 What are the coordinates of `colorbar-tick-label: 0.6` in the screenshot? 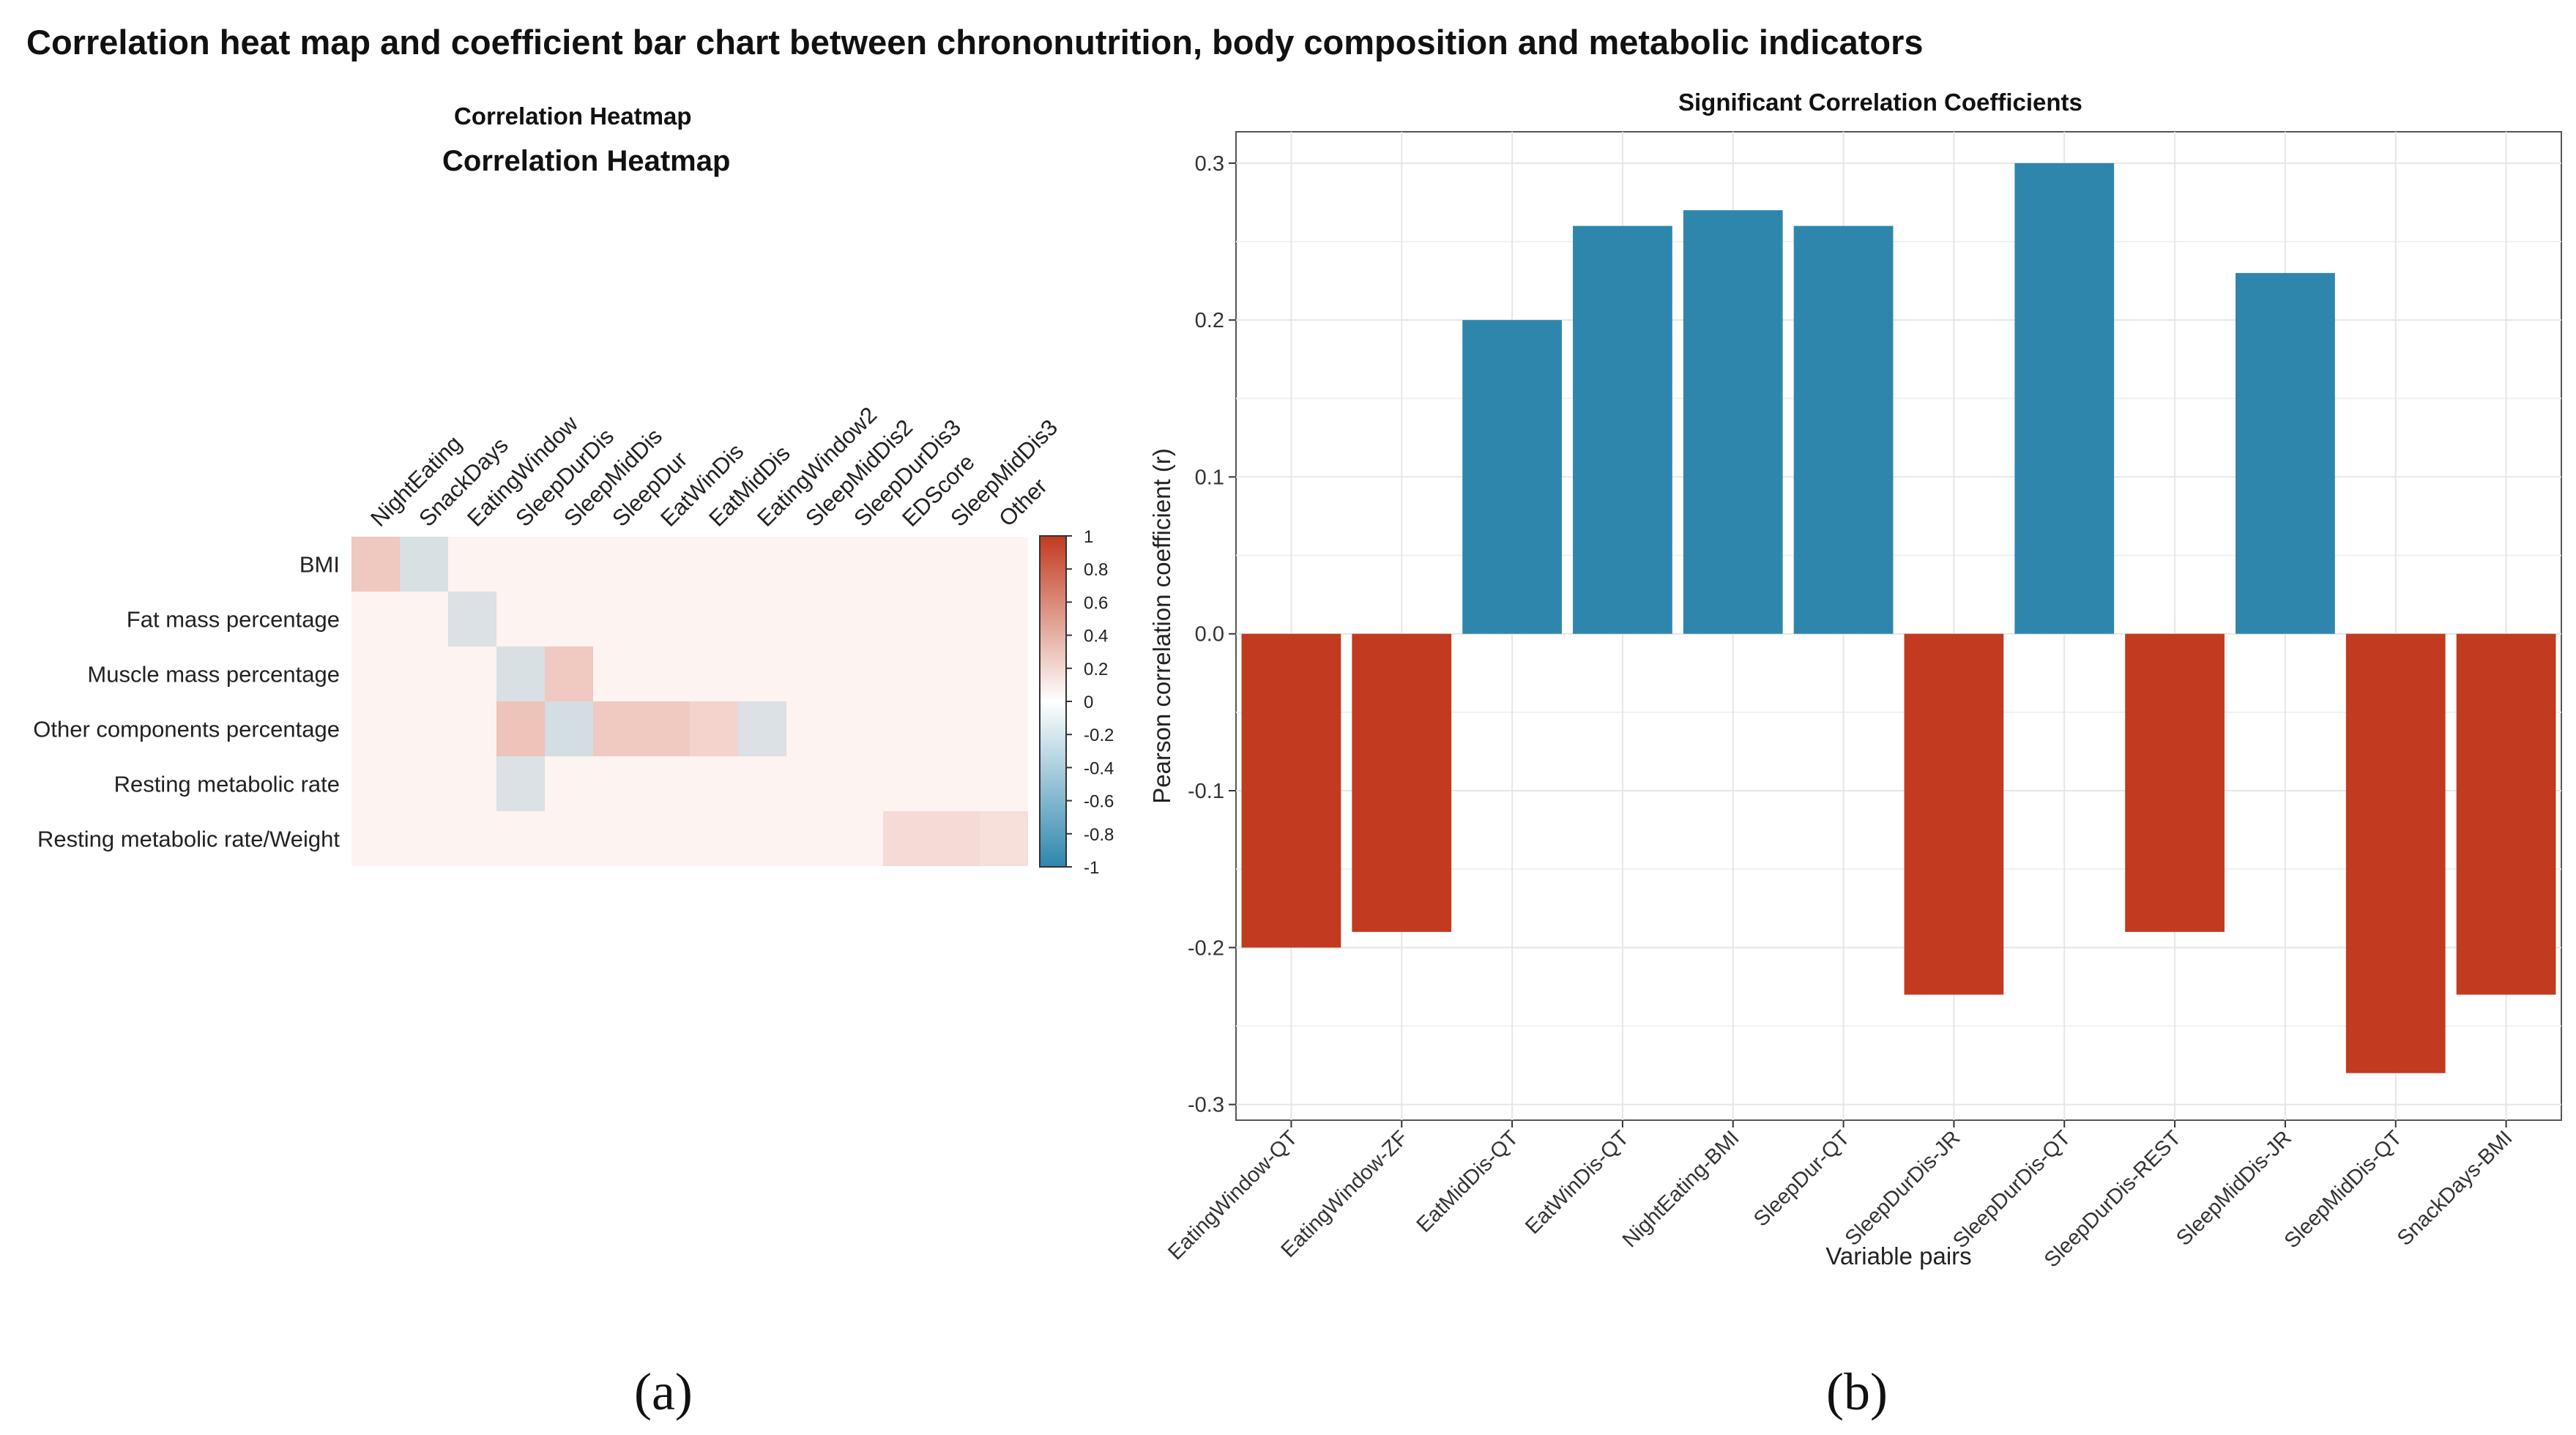 It's located at (1096, 603).